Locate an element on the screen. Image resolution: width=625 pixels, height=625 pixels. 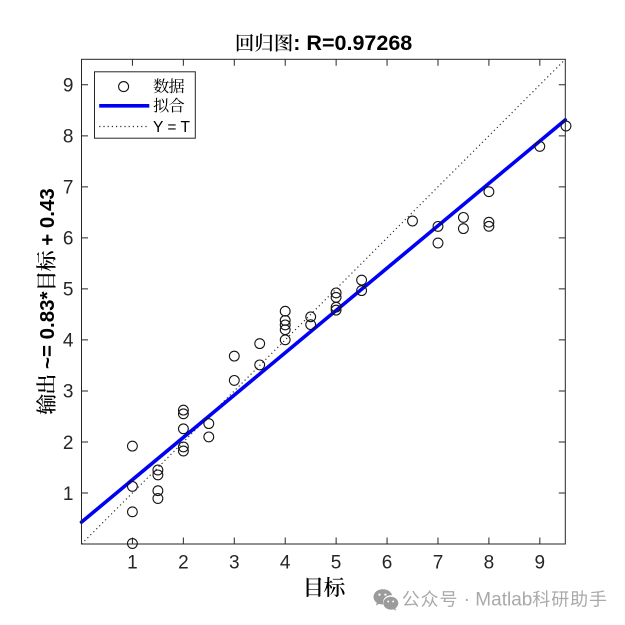
svg-text: Y = T is located at coordinates (171, 127).